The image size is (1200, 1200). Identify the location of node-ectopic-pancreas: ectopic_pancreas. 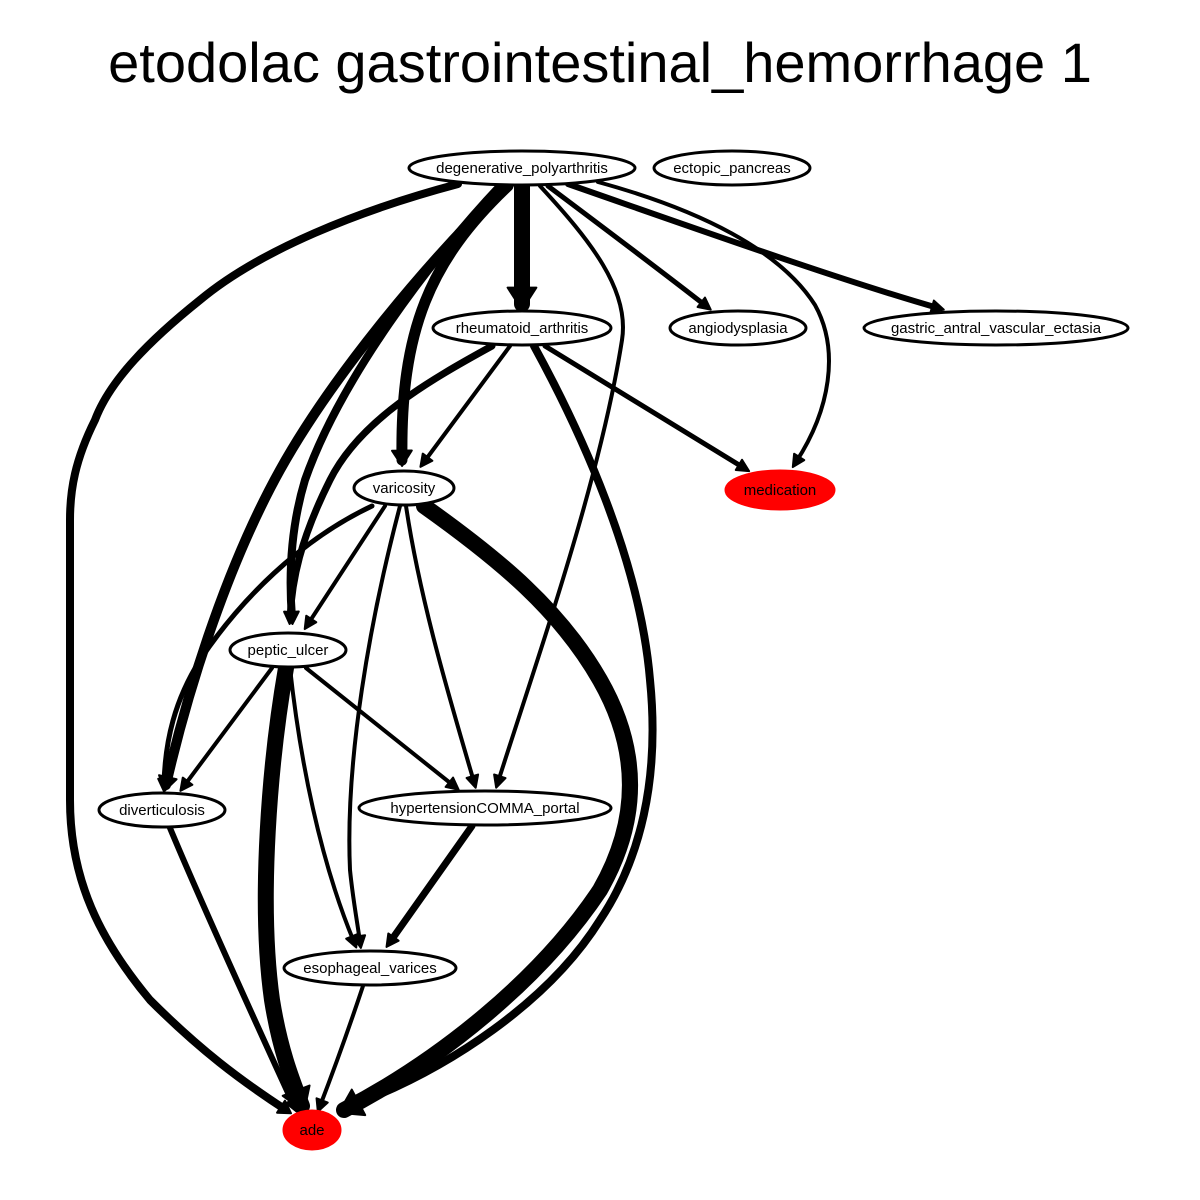
(732, 168).